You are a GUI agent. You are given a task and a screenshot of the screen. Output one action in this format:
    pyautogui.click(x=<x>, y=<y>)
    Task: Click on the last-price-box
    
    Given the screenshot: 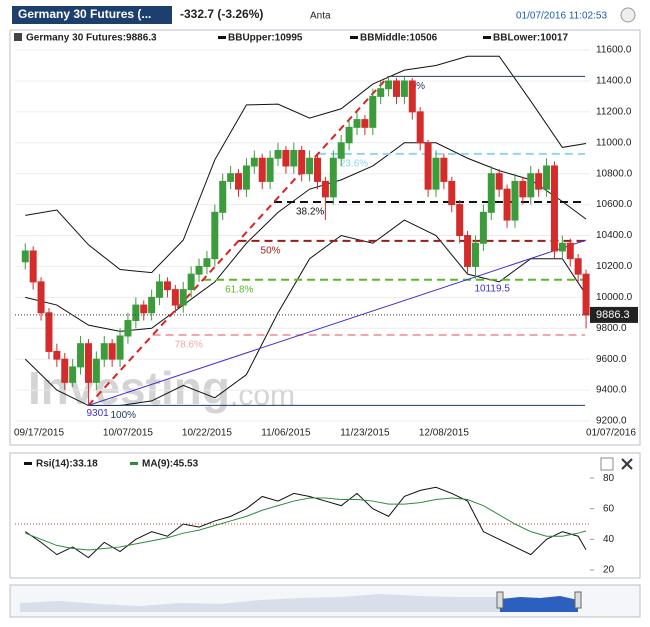 What is the action you would take?
    pyautogui.click(x=614, y=314)
    